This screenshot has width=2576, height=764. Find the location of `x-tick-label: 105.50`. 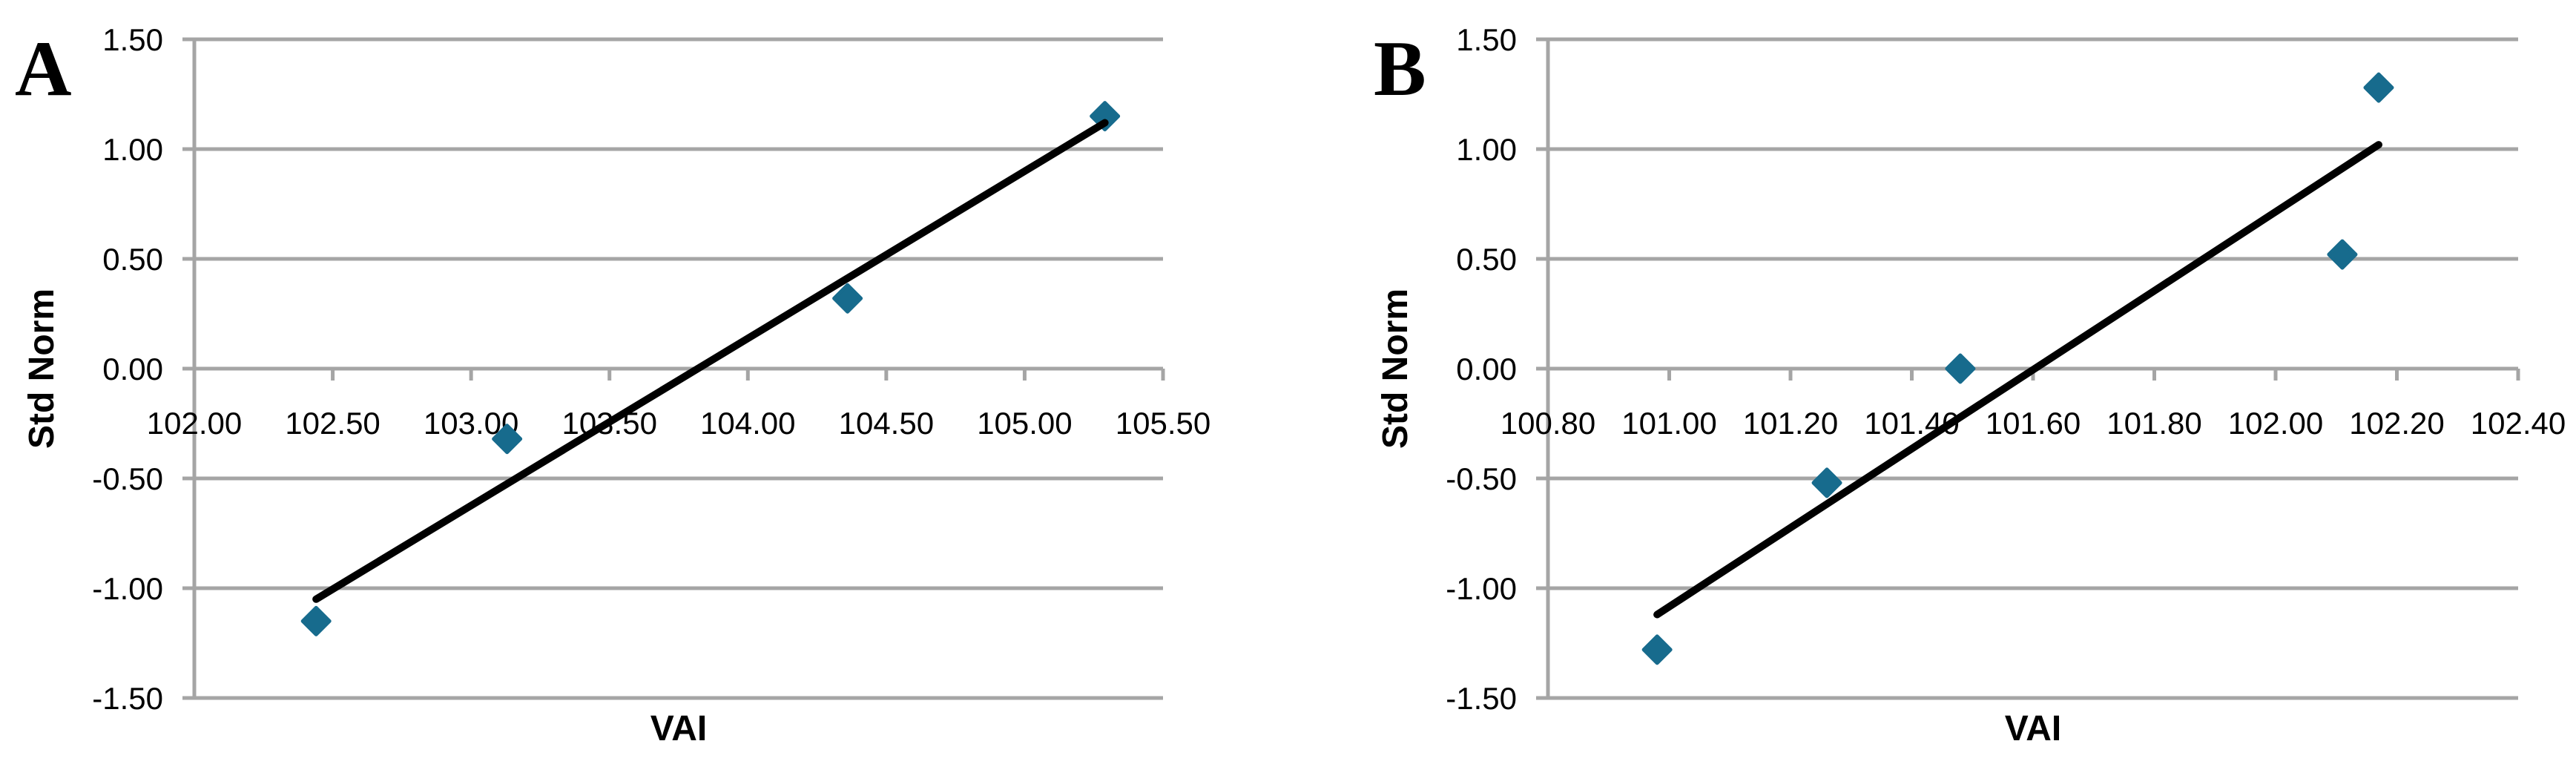

x-tick-label: 105.50 is located at coordinates (1163, 423).